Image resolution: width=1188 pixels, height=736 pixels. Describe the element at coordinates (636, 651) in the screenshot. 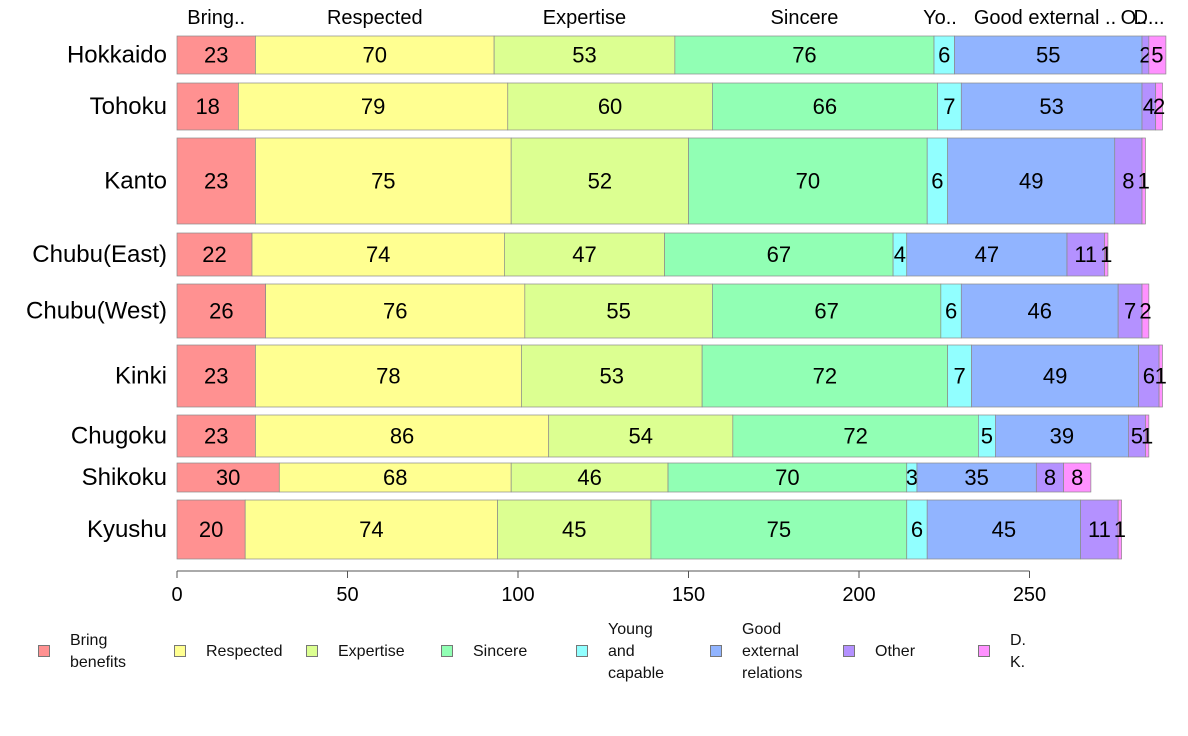

I see `legend-label: Young and capable` at that location.